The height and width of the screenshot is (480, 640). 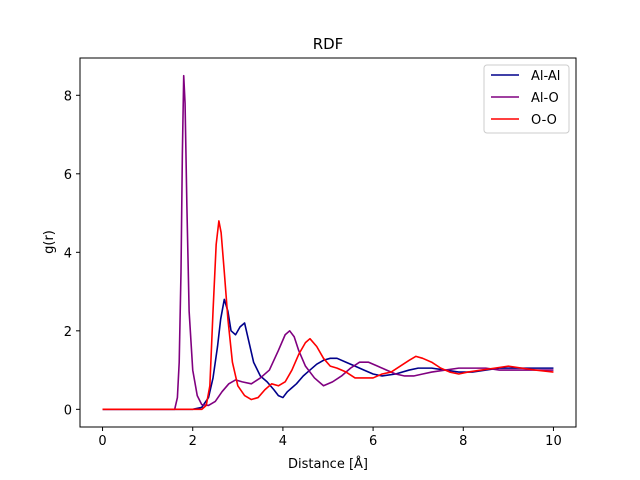 What do you see at coordinates (68, 410) in the screenshot?
I see `y-tick-label: 0` at bounding box center [68, 410].